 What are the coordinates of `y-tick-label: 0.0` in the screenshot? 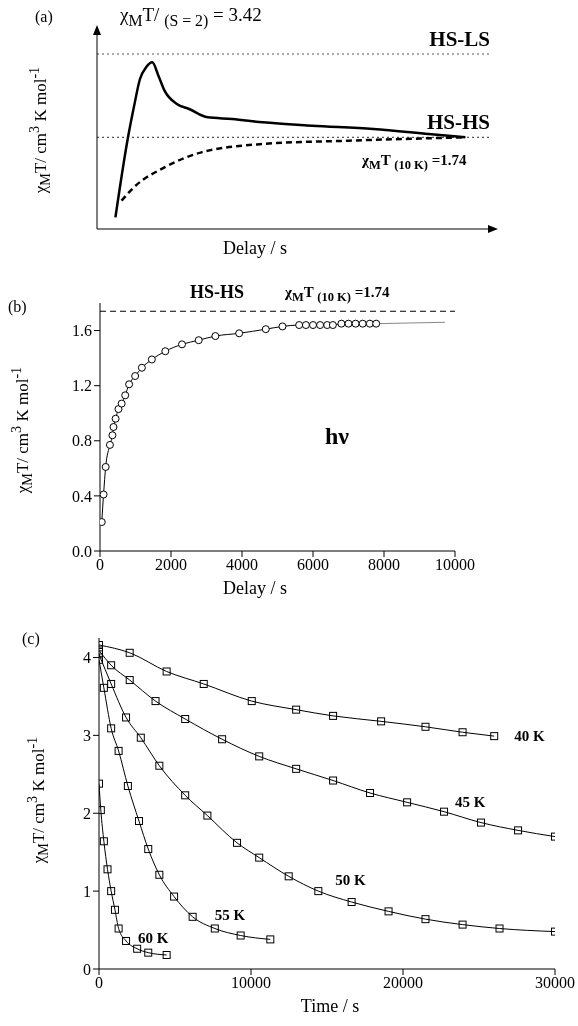 It's located at (82, 551).